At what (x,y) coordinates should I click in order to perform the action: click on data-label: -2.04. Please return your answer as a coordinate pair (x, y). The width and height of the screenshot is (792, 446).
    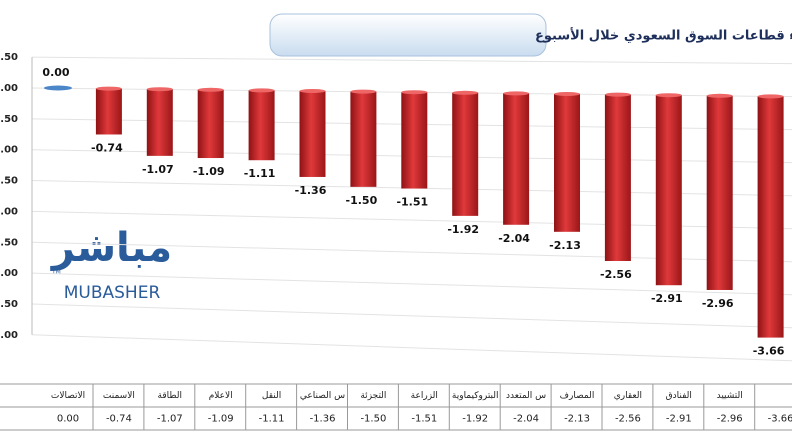
    Looking at the image, I should click on (514, 238).